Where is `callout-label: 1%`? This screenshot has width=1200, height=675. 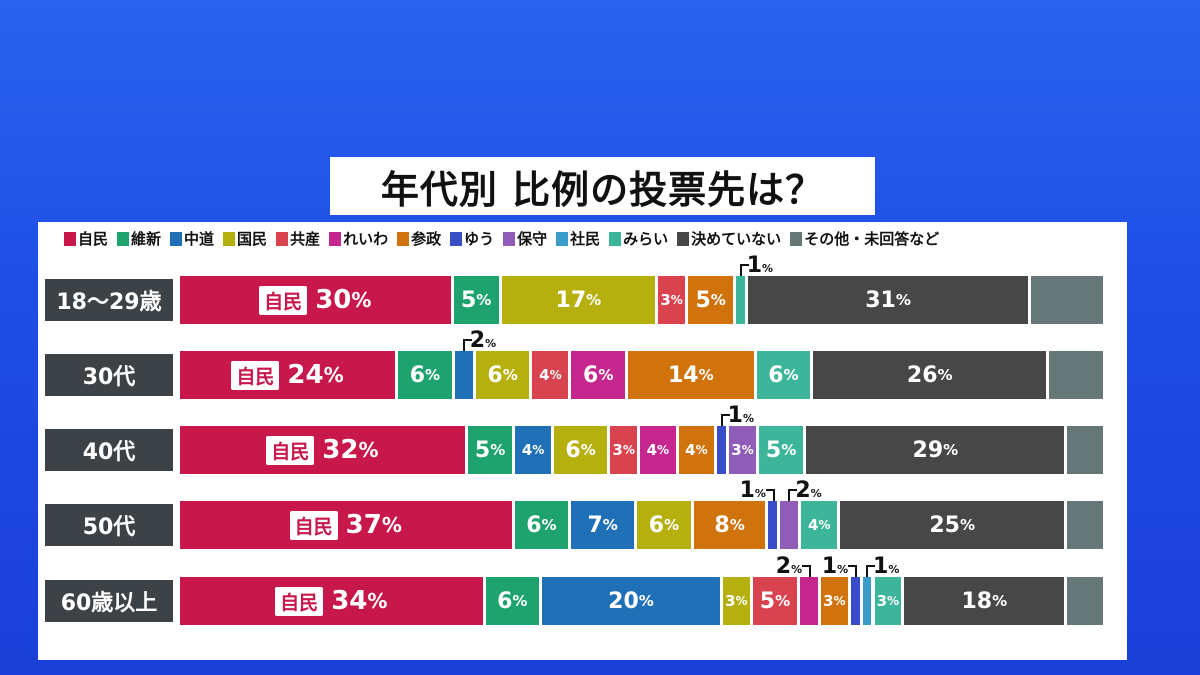
callout-label: 1% is located at coordinates (835, 566).